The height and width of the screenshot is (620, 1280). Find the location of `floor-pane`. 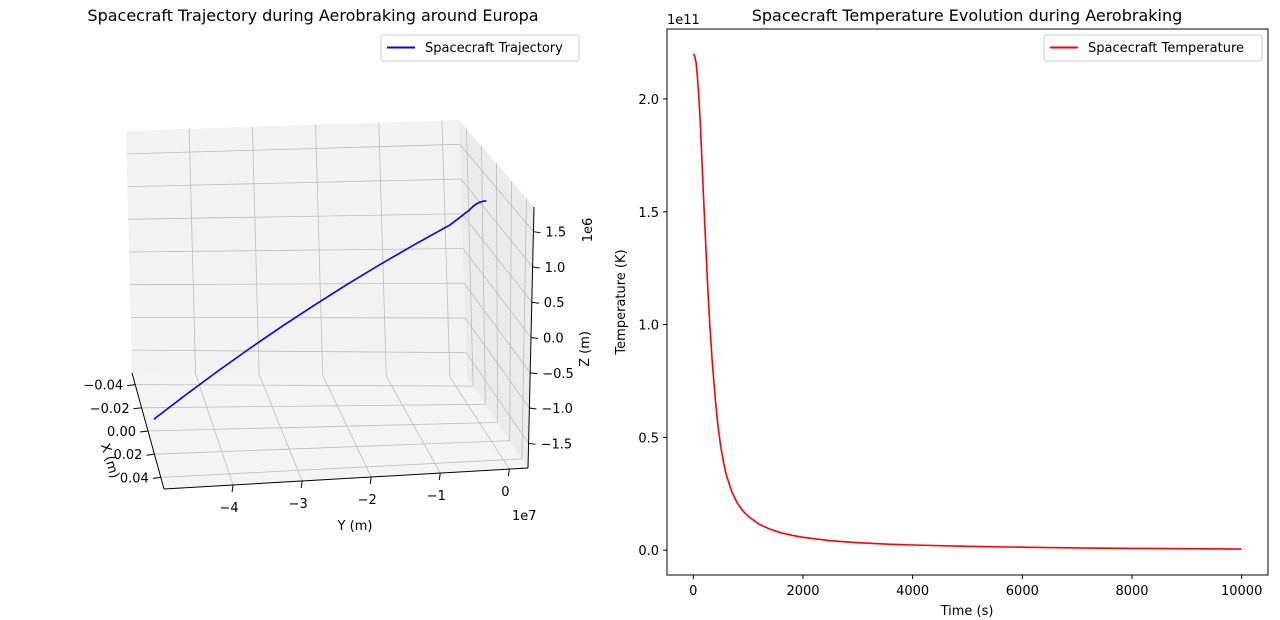

floor-pane is located at coordinates (330, 431).